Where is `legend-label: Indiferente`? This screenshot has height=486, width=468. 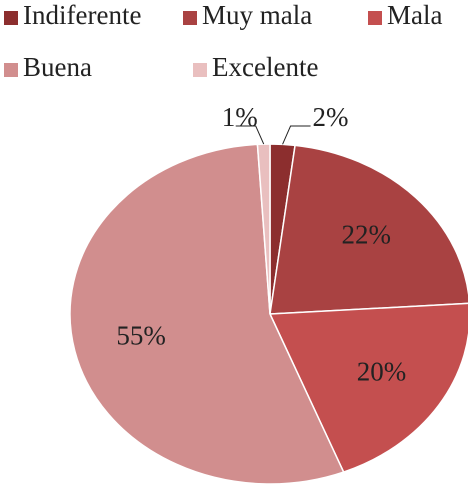
legend-label: Indiferente is located at coordinates (82, 15).